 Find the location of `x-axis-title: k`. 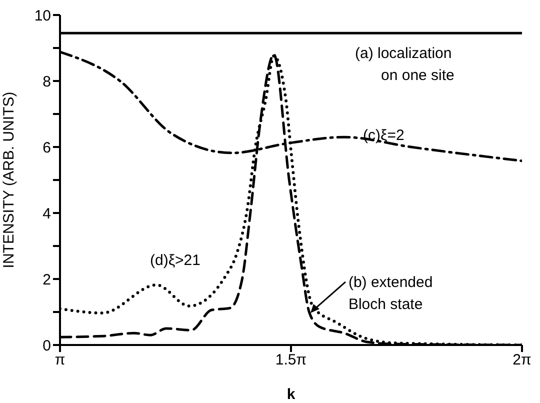

x-axis-title: k is located at coordinates (291, 394).